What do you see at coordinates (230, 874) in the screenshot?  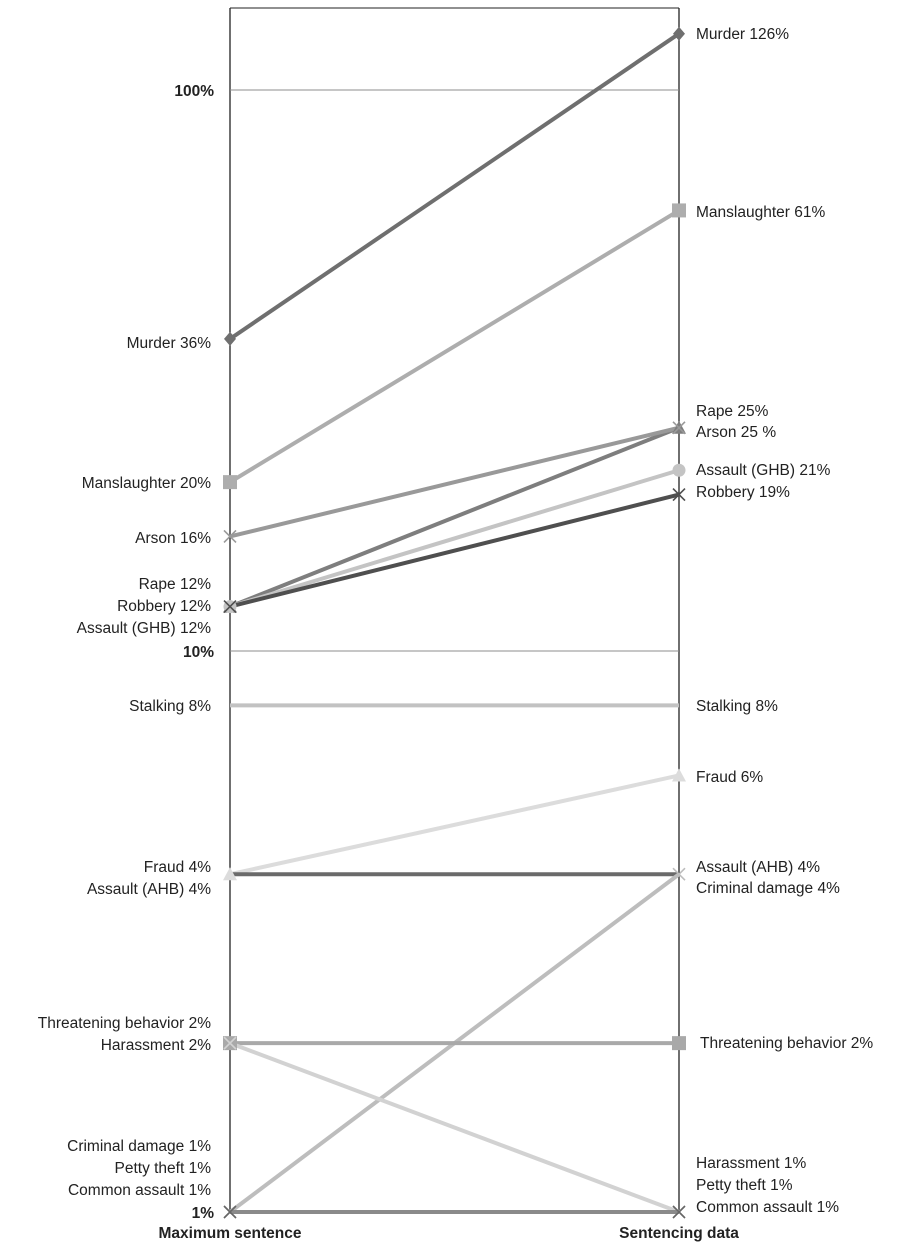 I see `marker-fraud-maximum-sentence` at bounding box center [230, 874].